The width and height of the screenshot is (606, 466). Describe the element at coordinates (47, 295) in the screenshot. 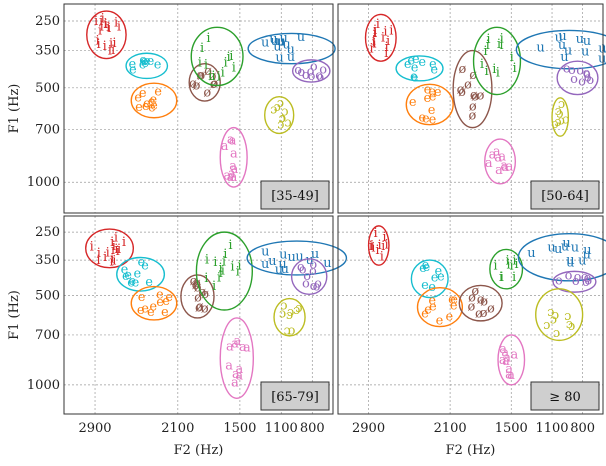

I see `y-tick-label: 500` at that location.